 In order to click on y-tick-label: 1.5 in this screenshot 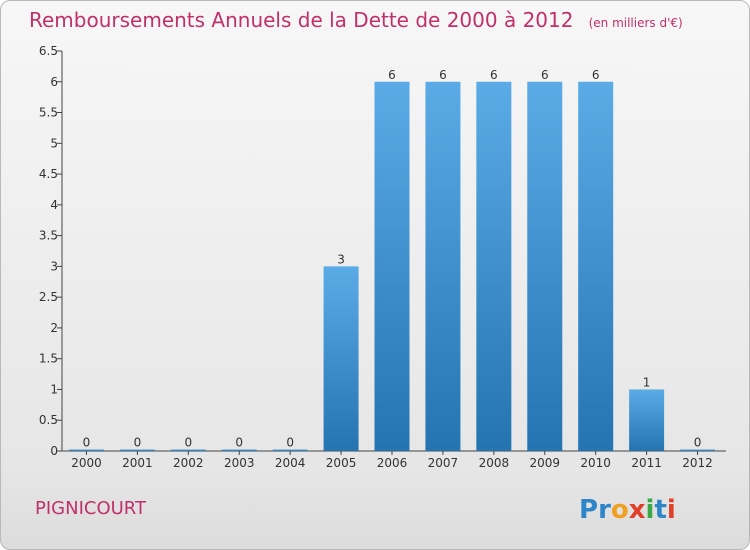, I will do `click(48, 359)`.